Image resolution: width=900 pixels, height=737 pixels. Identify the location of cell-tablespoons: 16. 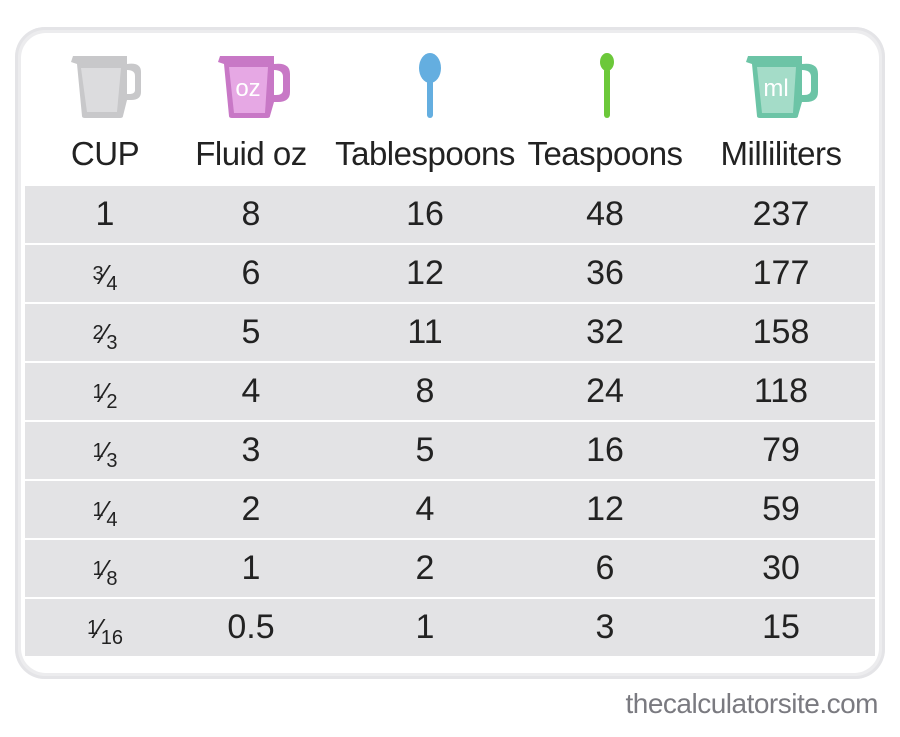
(425, 214).